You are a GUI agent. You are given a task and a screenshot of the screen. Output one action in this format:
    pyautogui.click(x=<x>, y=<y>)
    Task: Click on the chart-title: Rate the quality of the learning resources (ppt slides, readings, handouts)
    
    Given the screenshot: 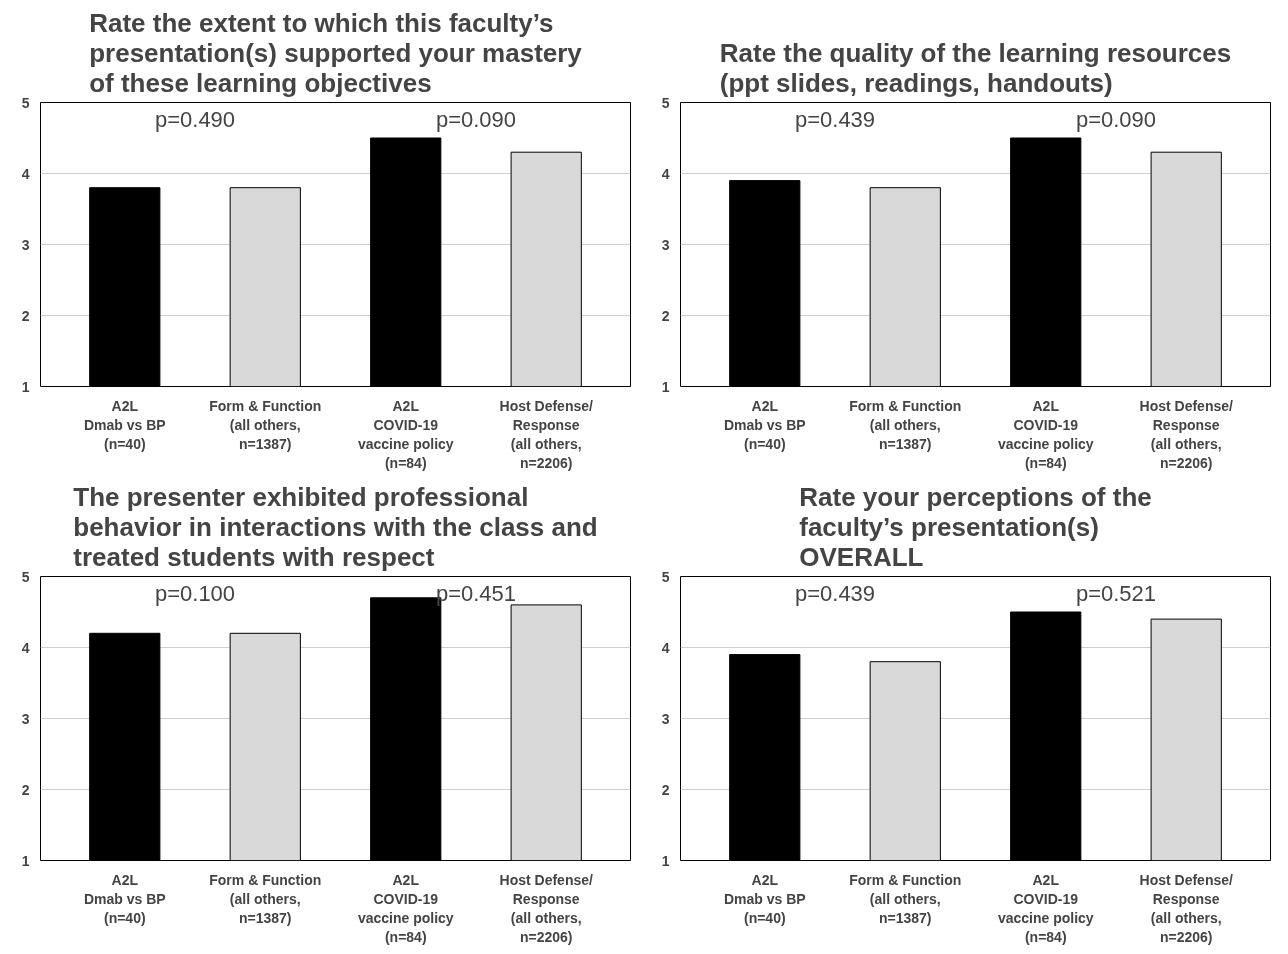 What is the action you would take?
    pyautogui.click(x=975, y=67)
    